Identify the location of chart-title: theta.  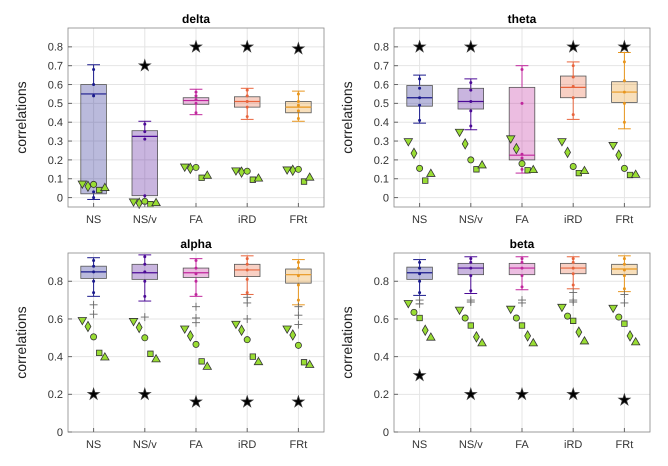
(522, 19).